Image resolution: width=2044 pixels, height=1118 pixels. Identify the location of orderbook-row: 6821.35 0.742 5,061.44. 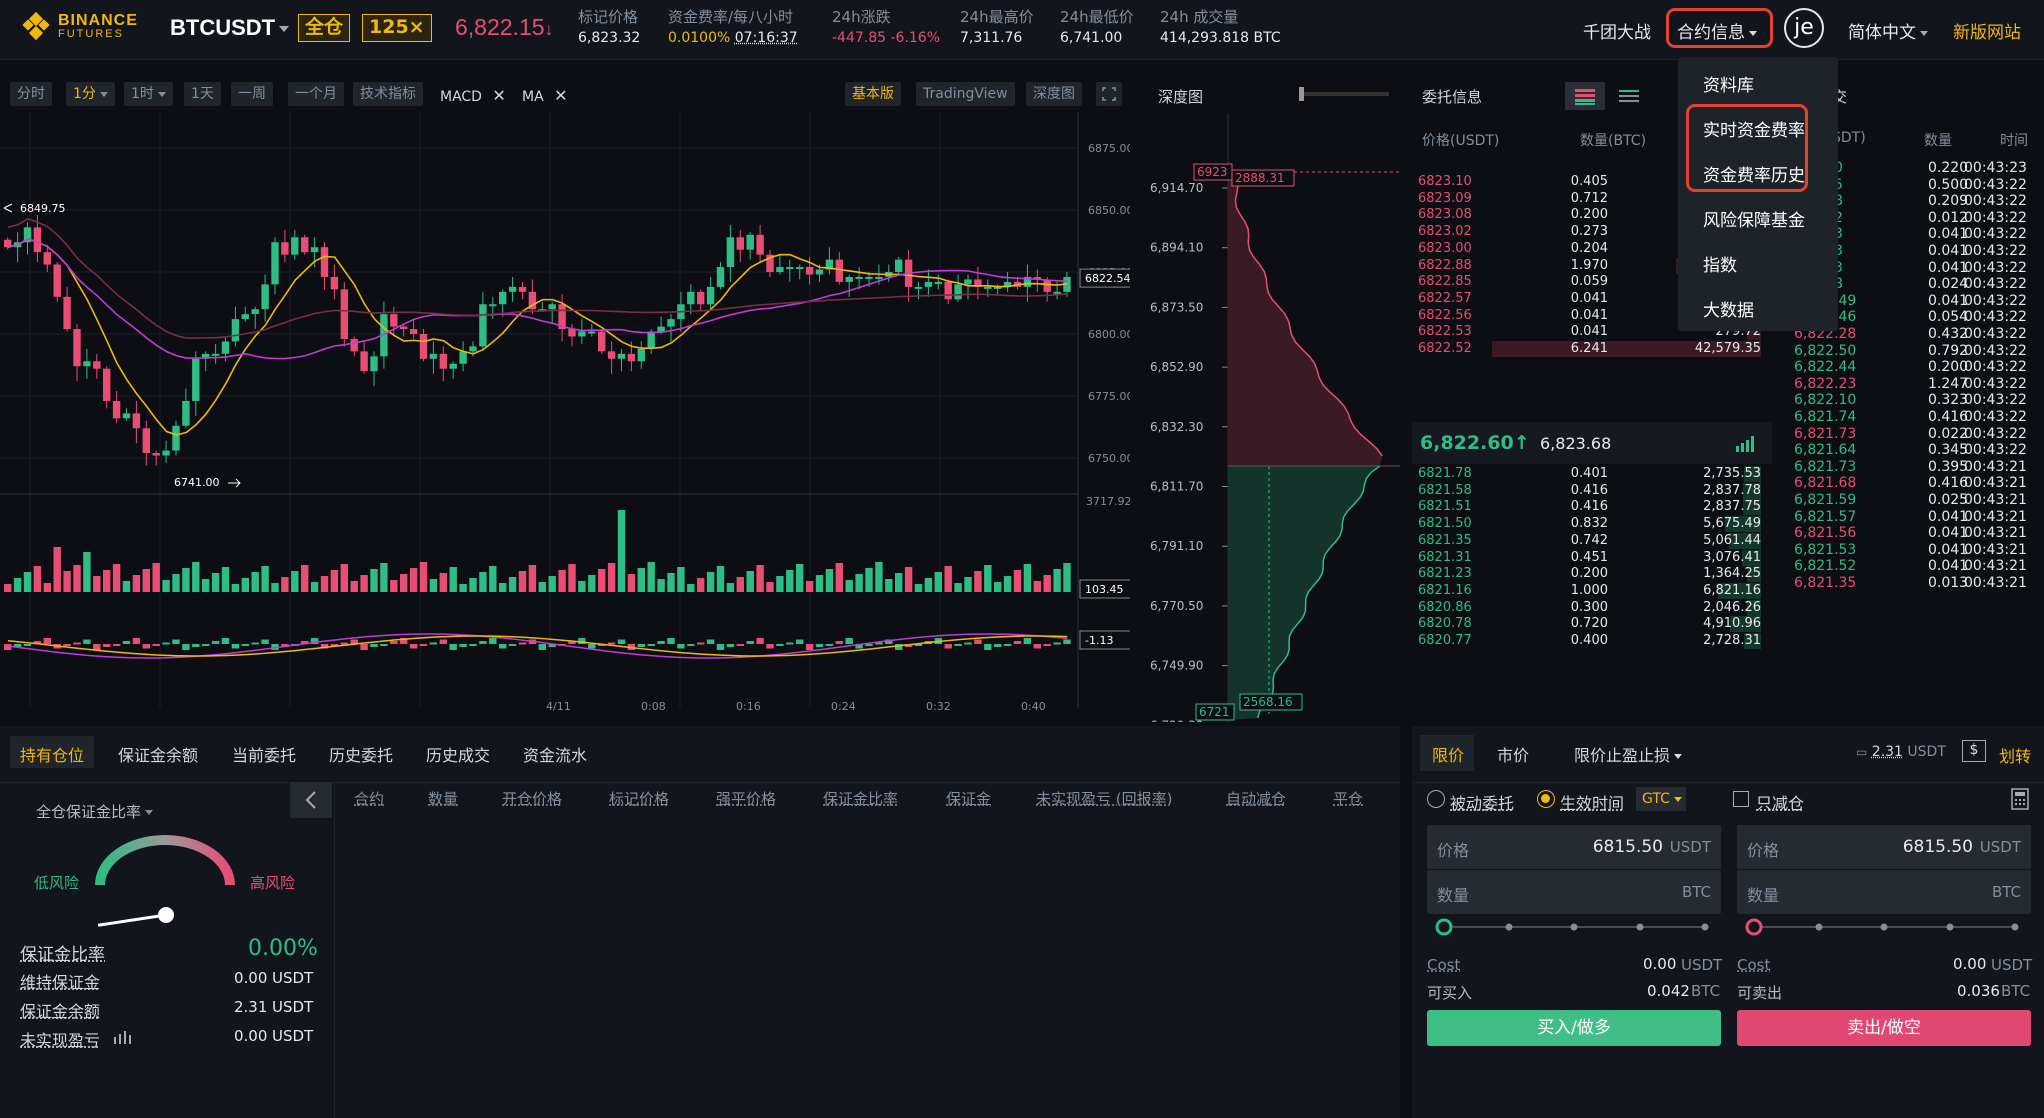
(1589, 540).